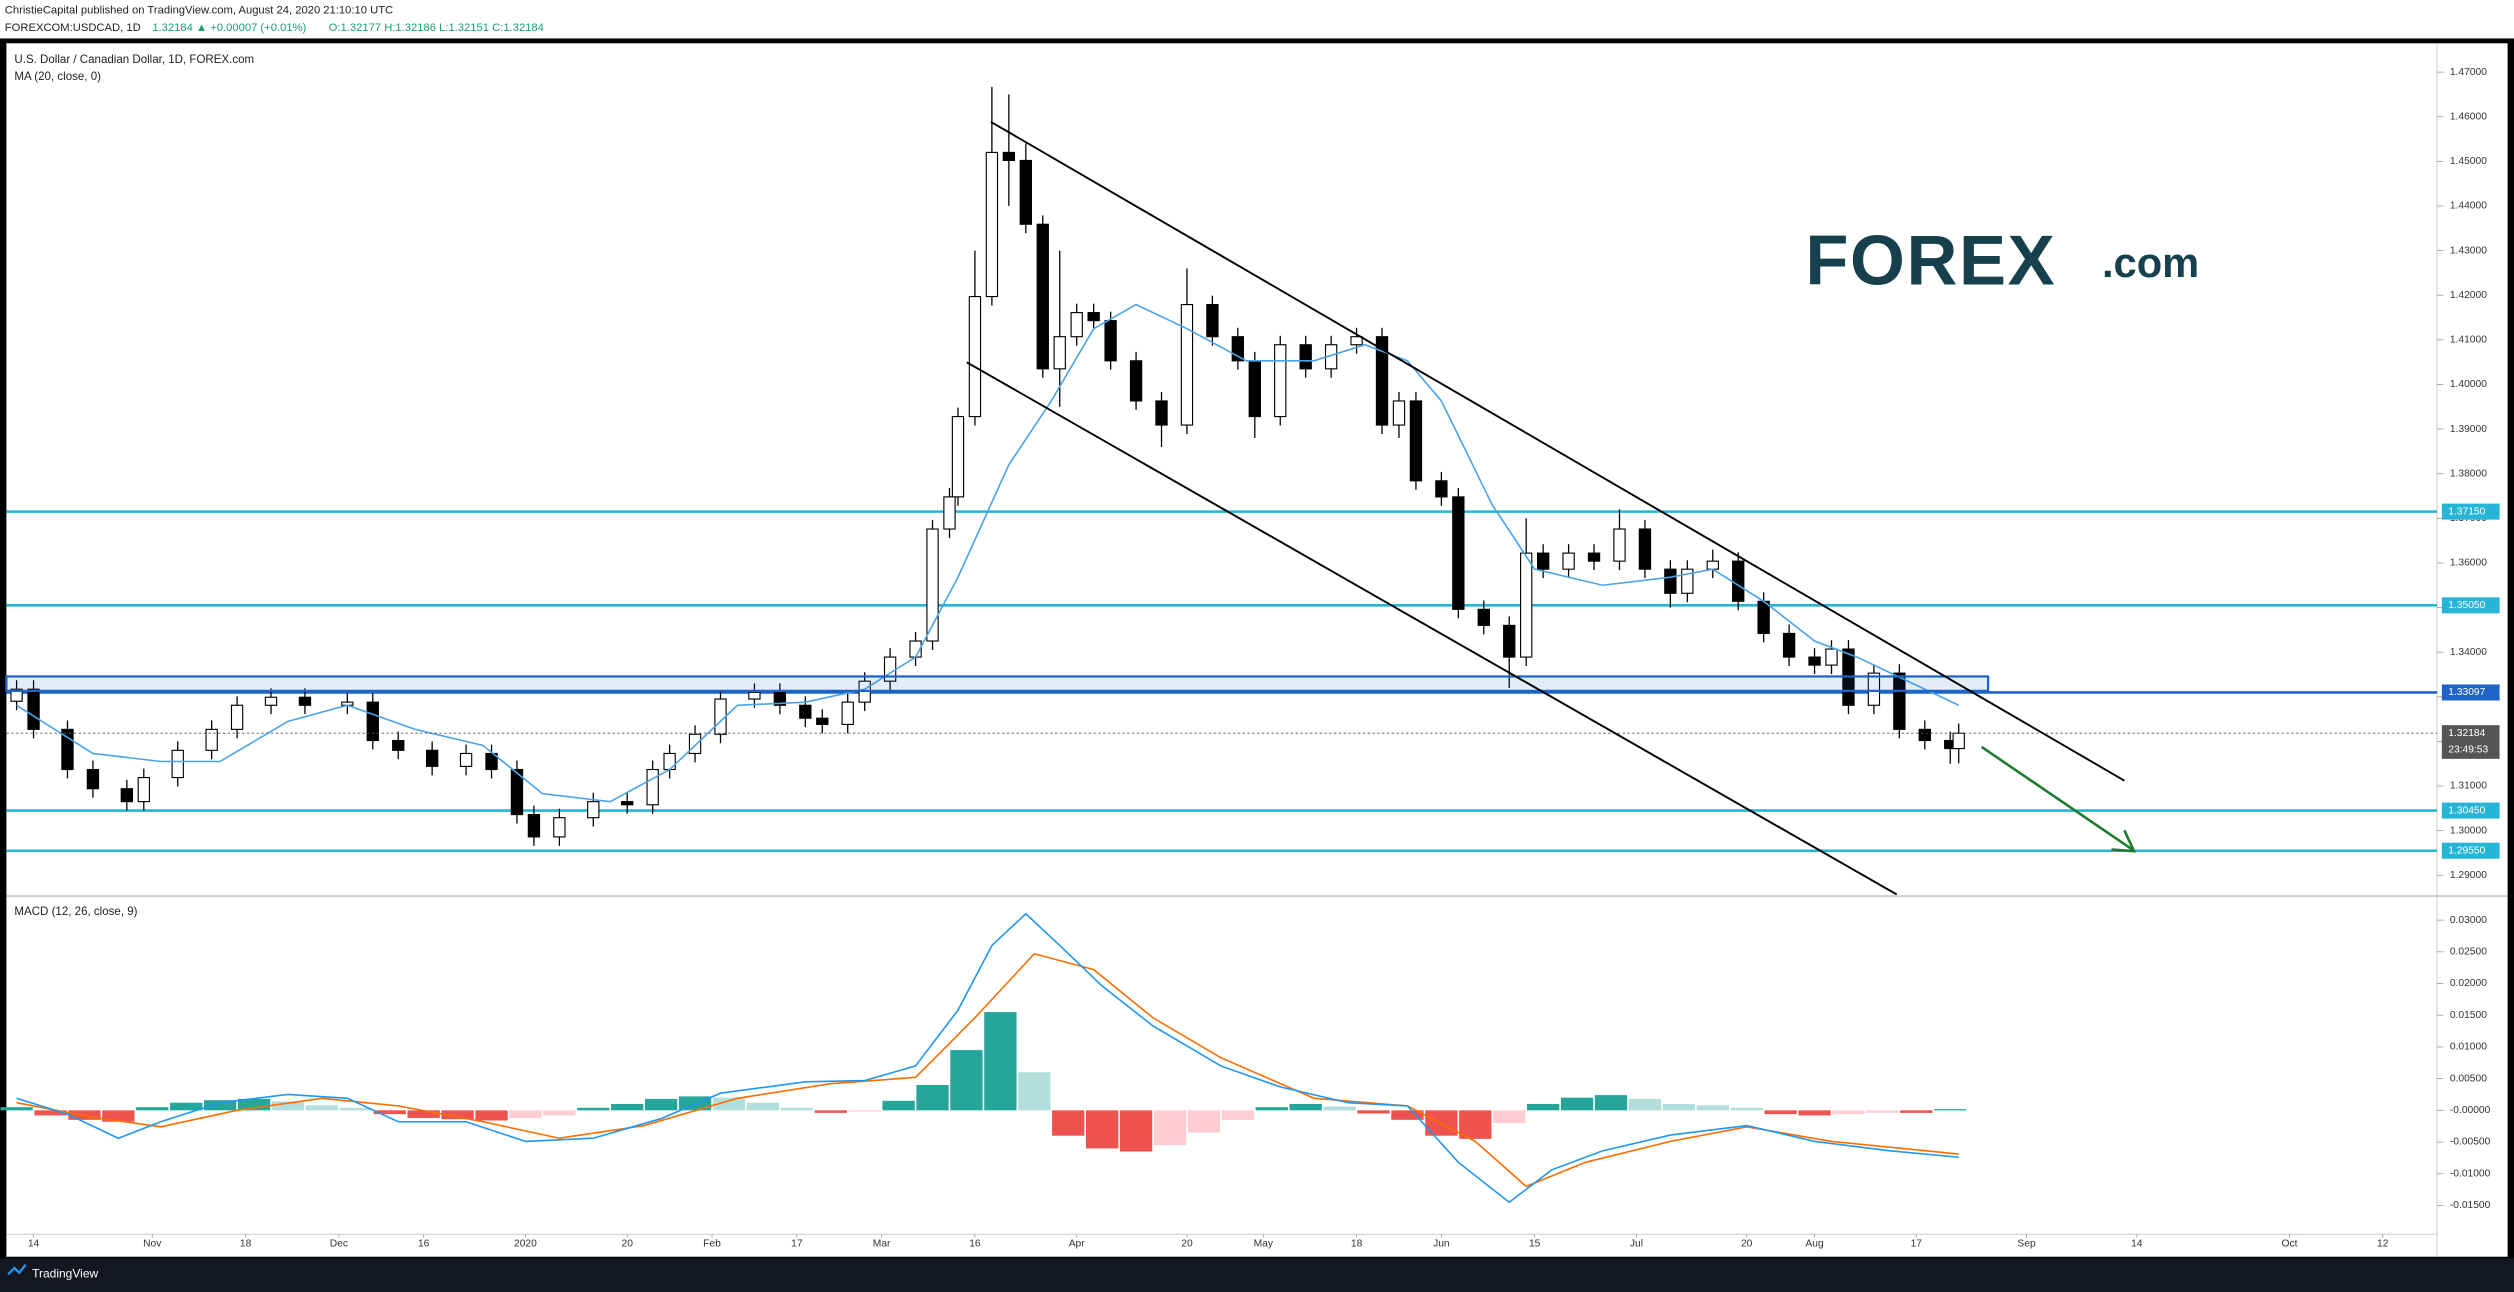 The width and height of the screenshot is (2514, 1292). Describe the element at coordinates (229, 28) in the screenshot. I see `change: 1.32184 ▲ +0.00007 (+0.01%)` at that location.